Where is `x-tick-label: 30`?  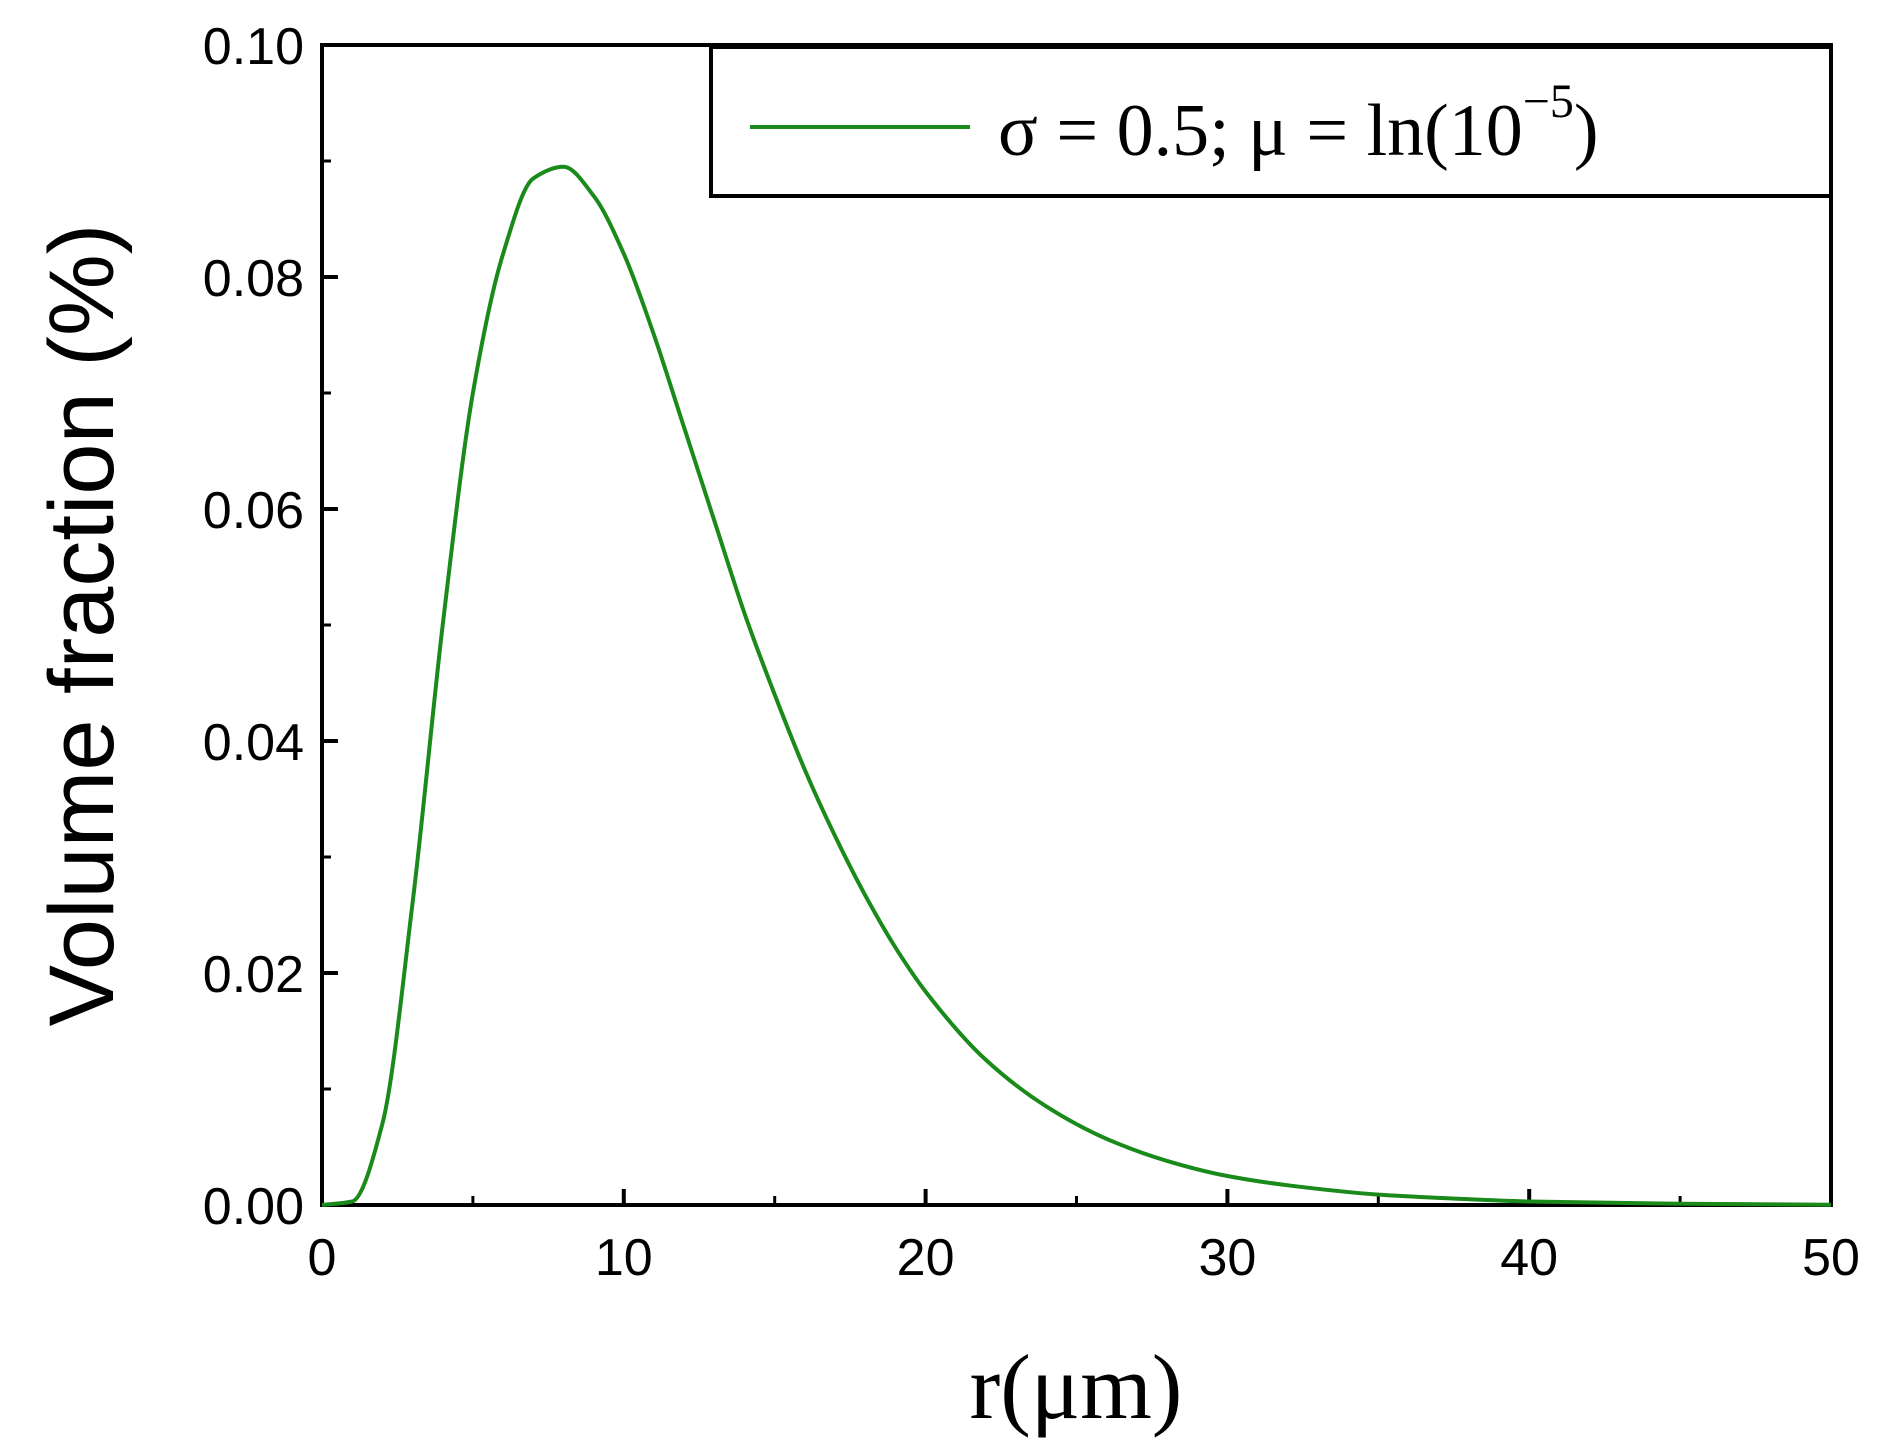
x-tick-label: 30 is located at coordinates (1227, 1258).